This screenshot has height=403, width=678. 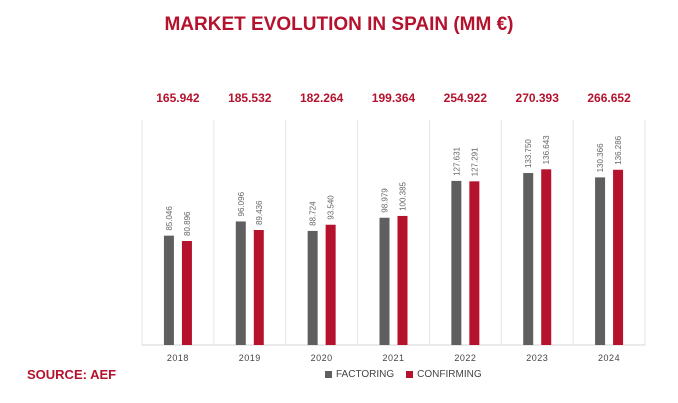 What do you see at coordinates (169, 218) in the screenshot?
I see `data-label-factoring: 85.046` at bounding box center [169, 218].